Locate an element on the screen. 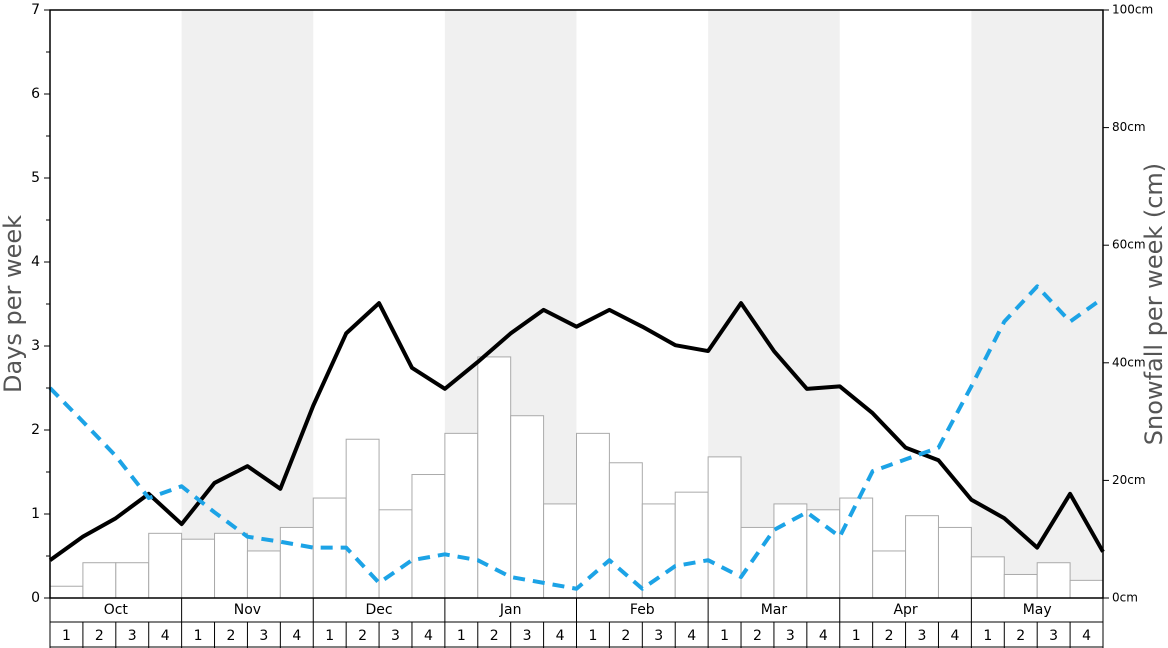 The image size is (1168, 648). y-axis-title: Days per week is located at coordinates (13, 304).